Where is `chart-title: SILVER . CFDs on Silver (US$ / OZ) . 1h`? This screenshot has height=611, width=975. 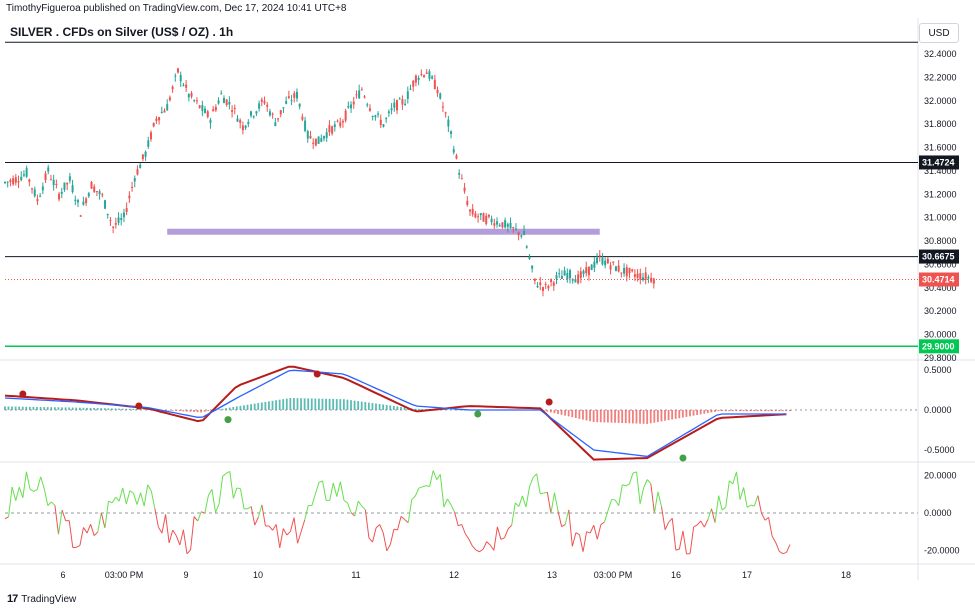 chart-title: SILVER . CFDs on Silver (US$ / OZ) . 1h is located at coordinates (122, 32).